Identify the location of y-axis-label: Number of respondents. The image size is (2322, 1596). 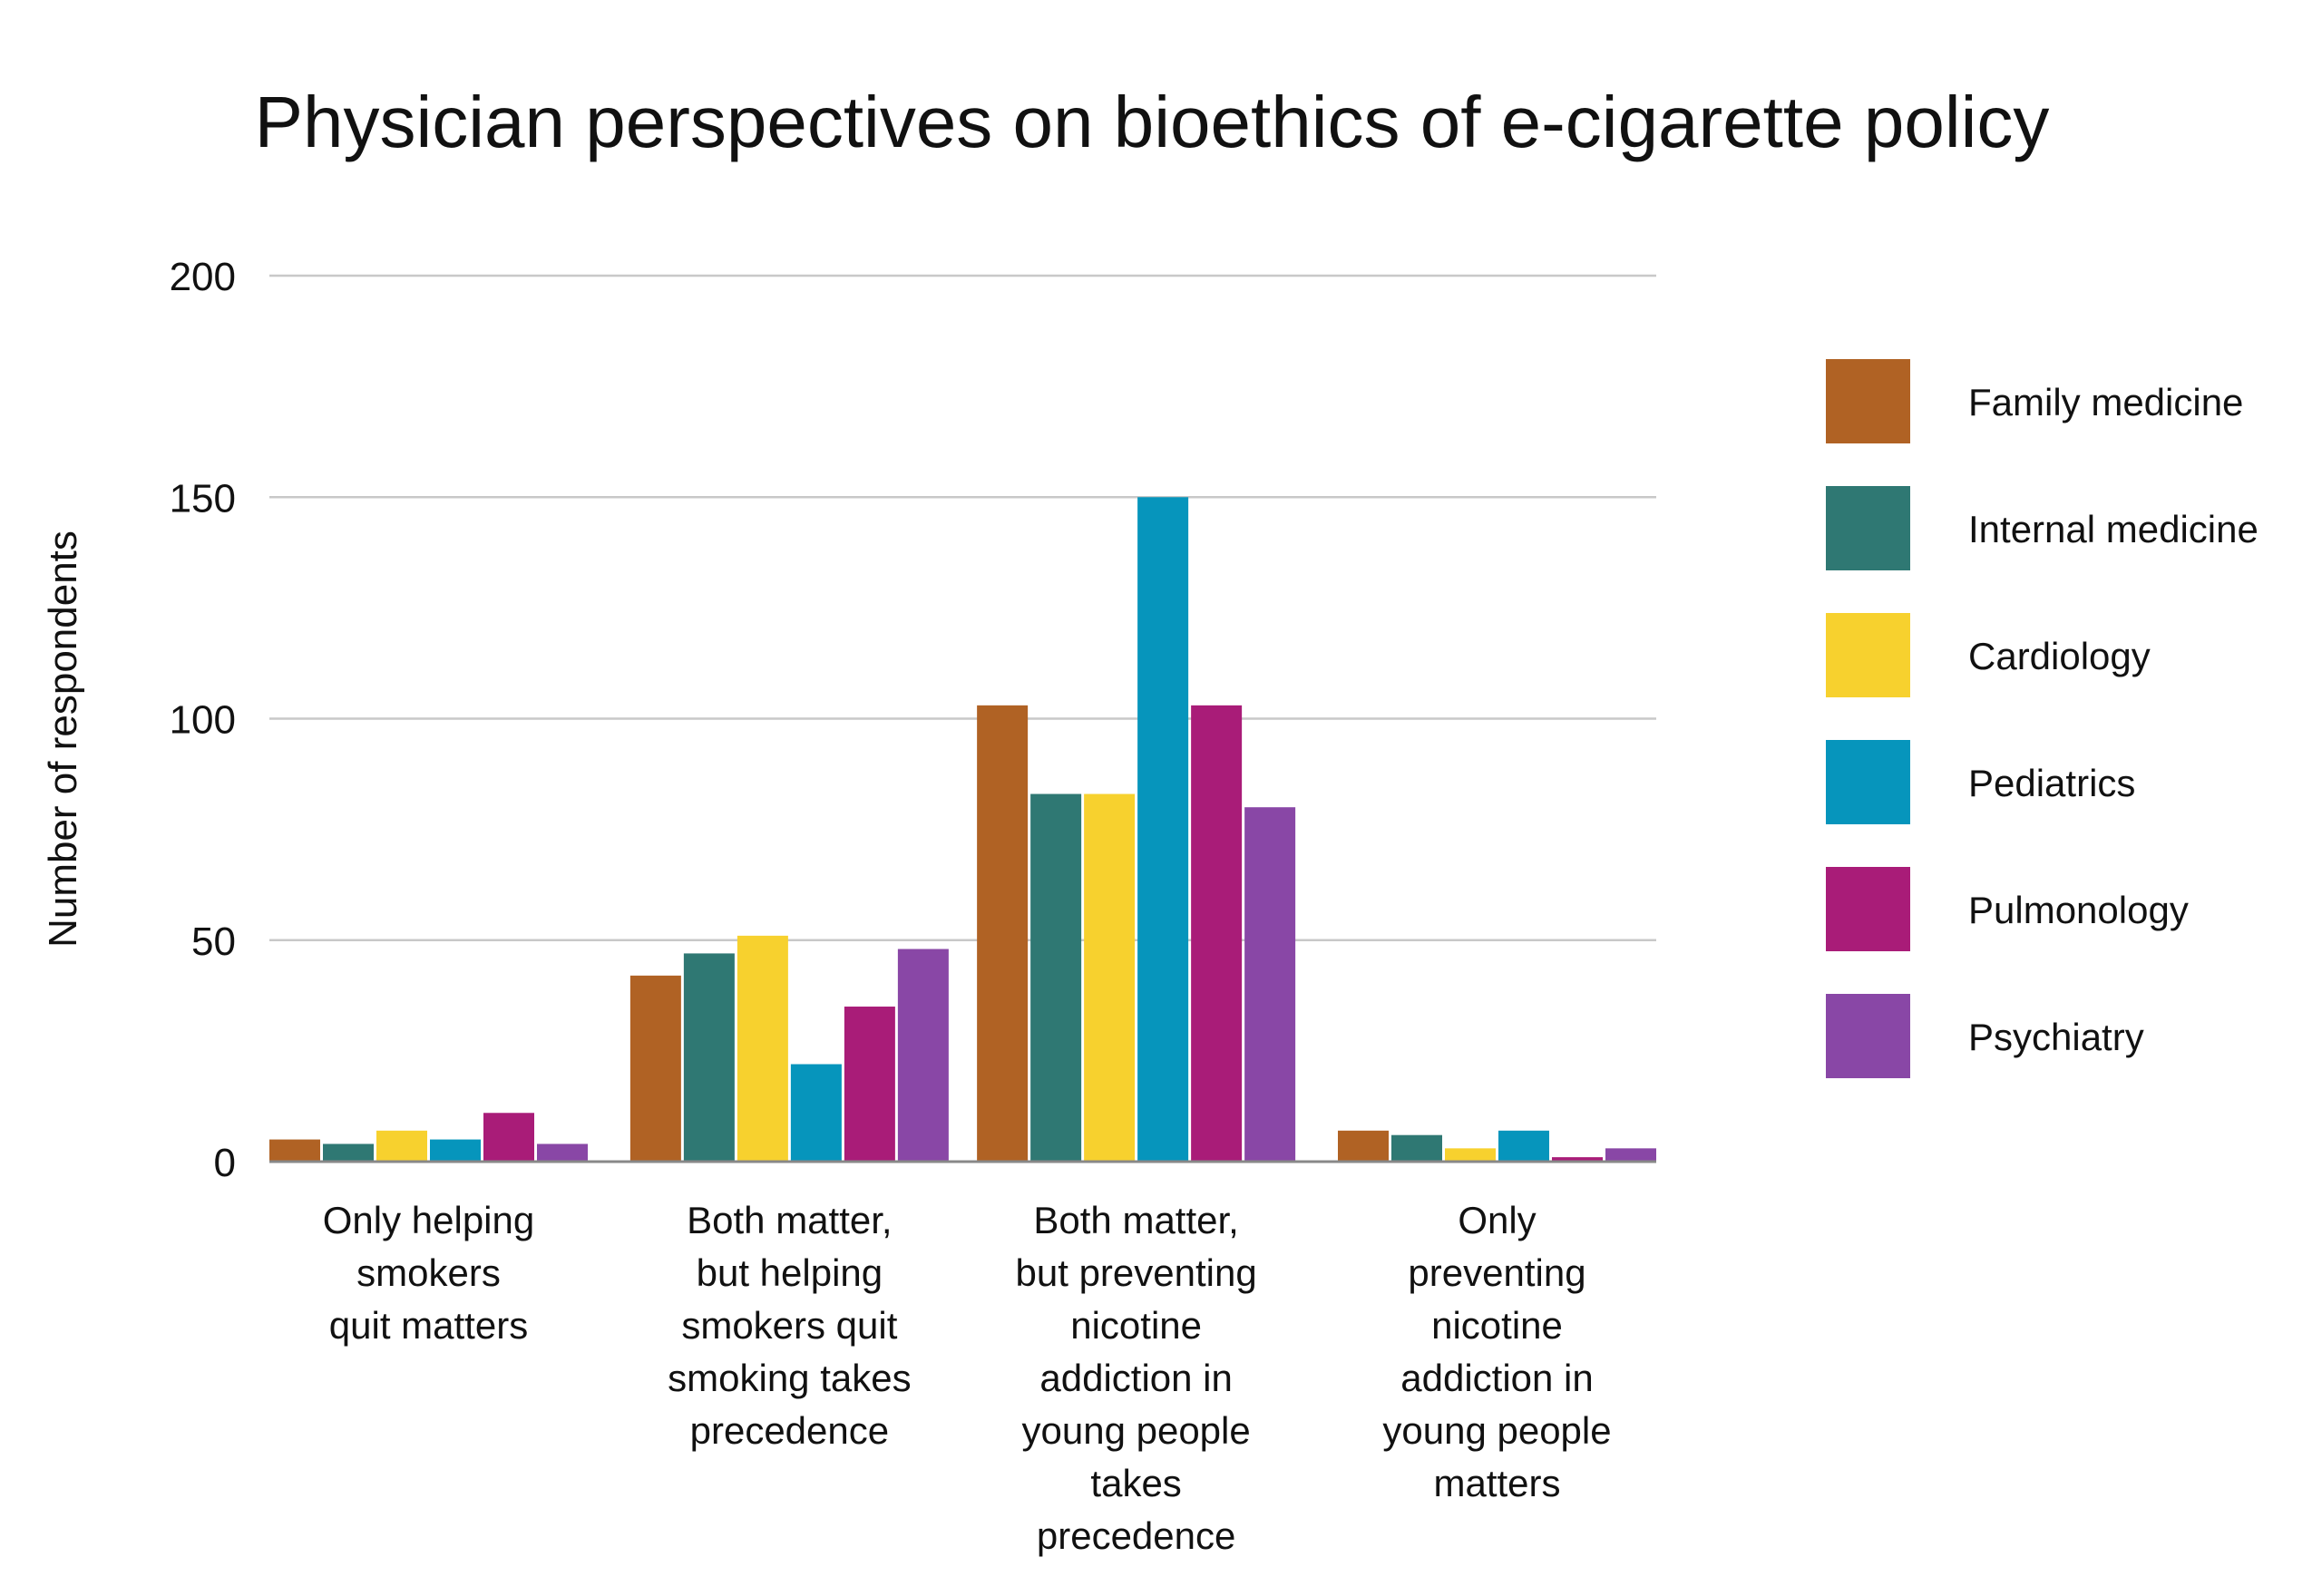
(63, 739).